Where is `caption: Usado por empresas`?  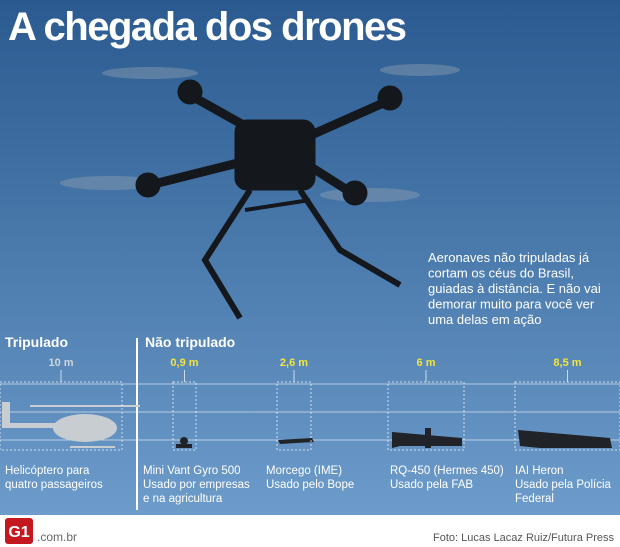
caption: Usado por empresas is located at coordinates (196, 485).